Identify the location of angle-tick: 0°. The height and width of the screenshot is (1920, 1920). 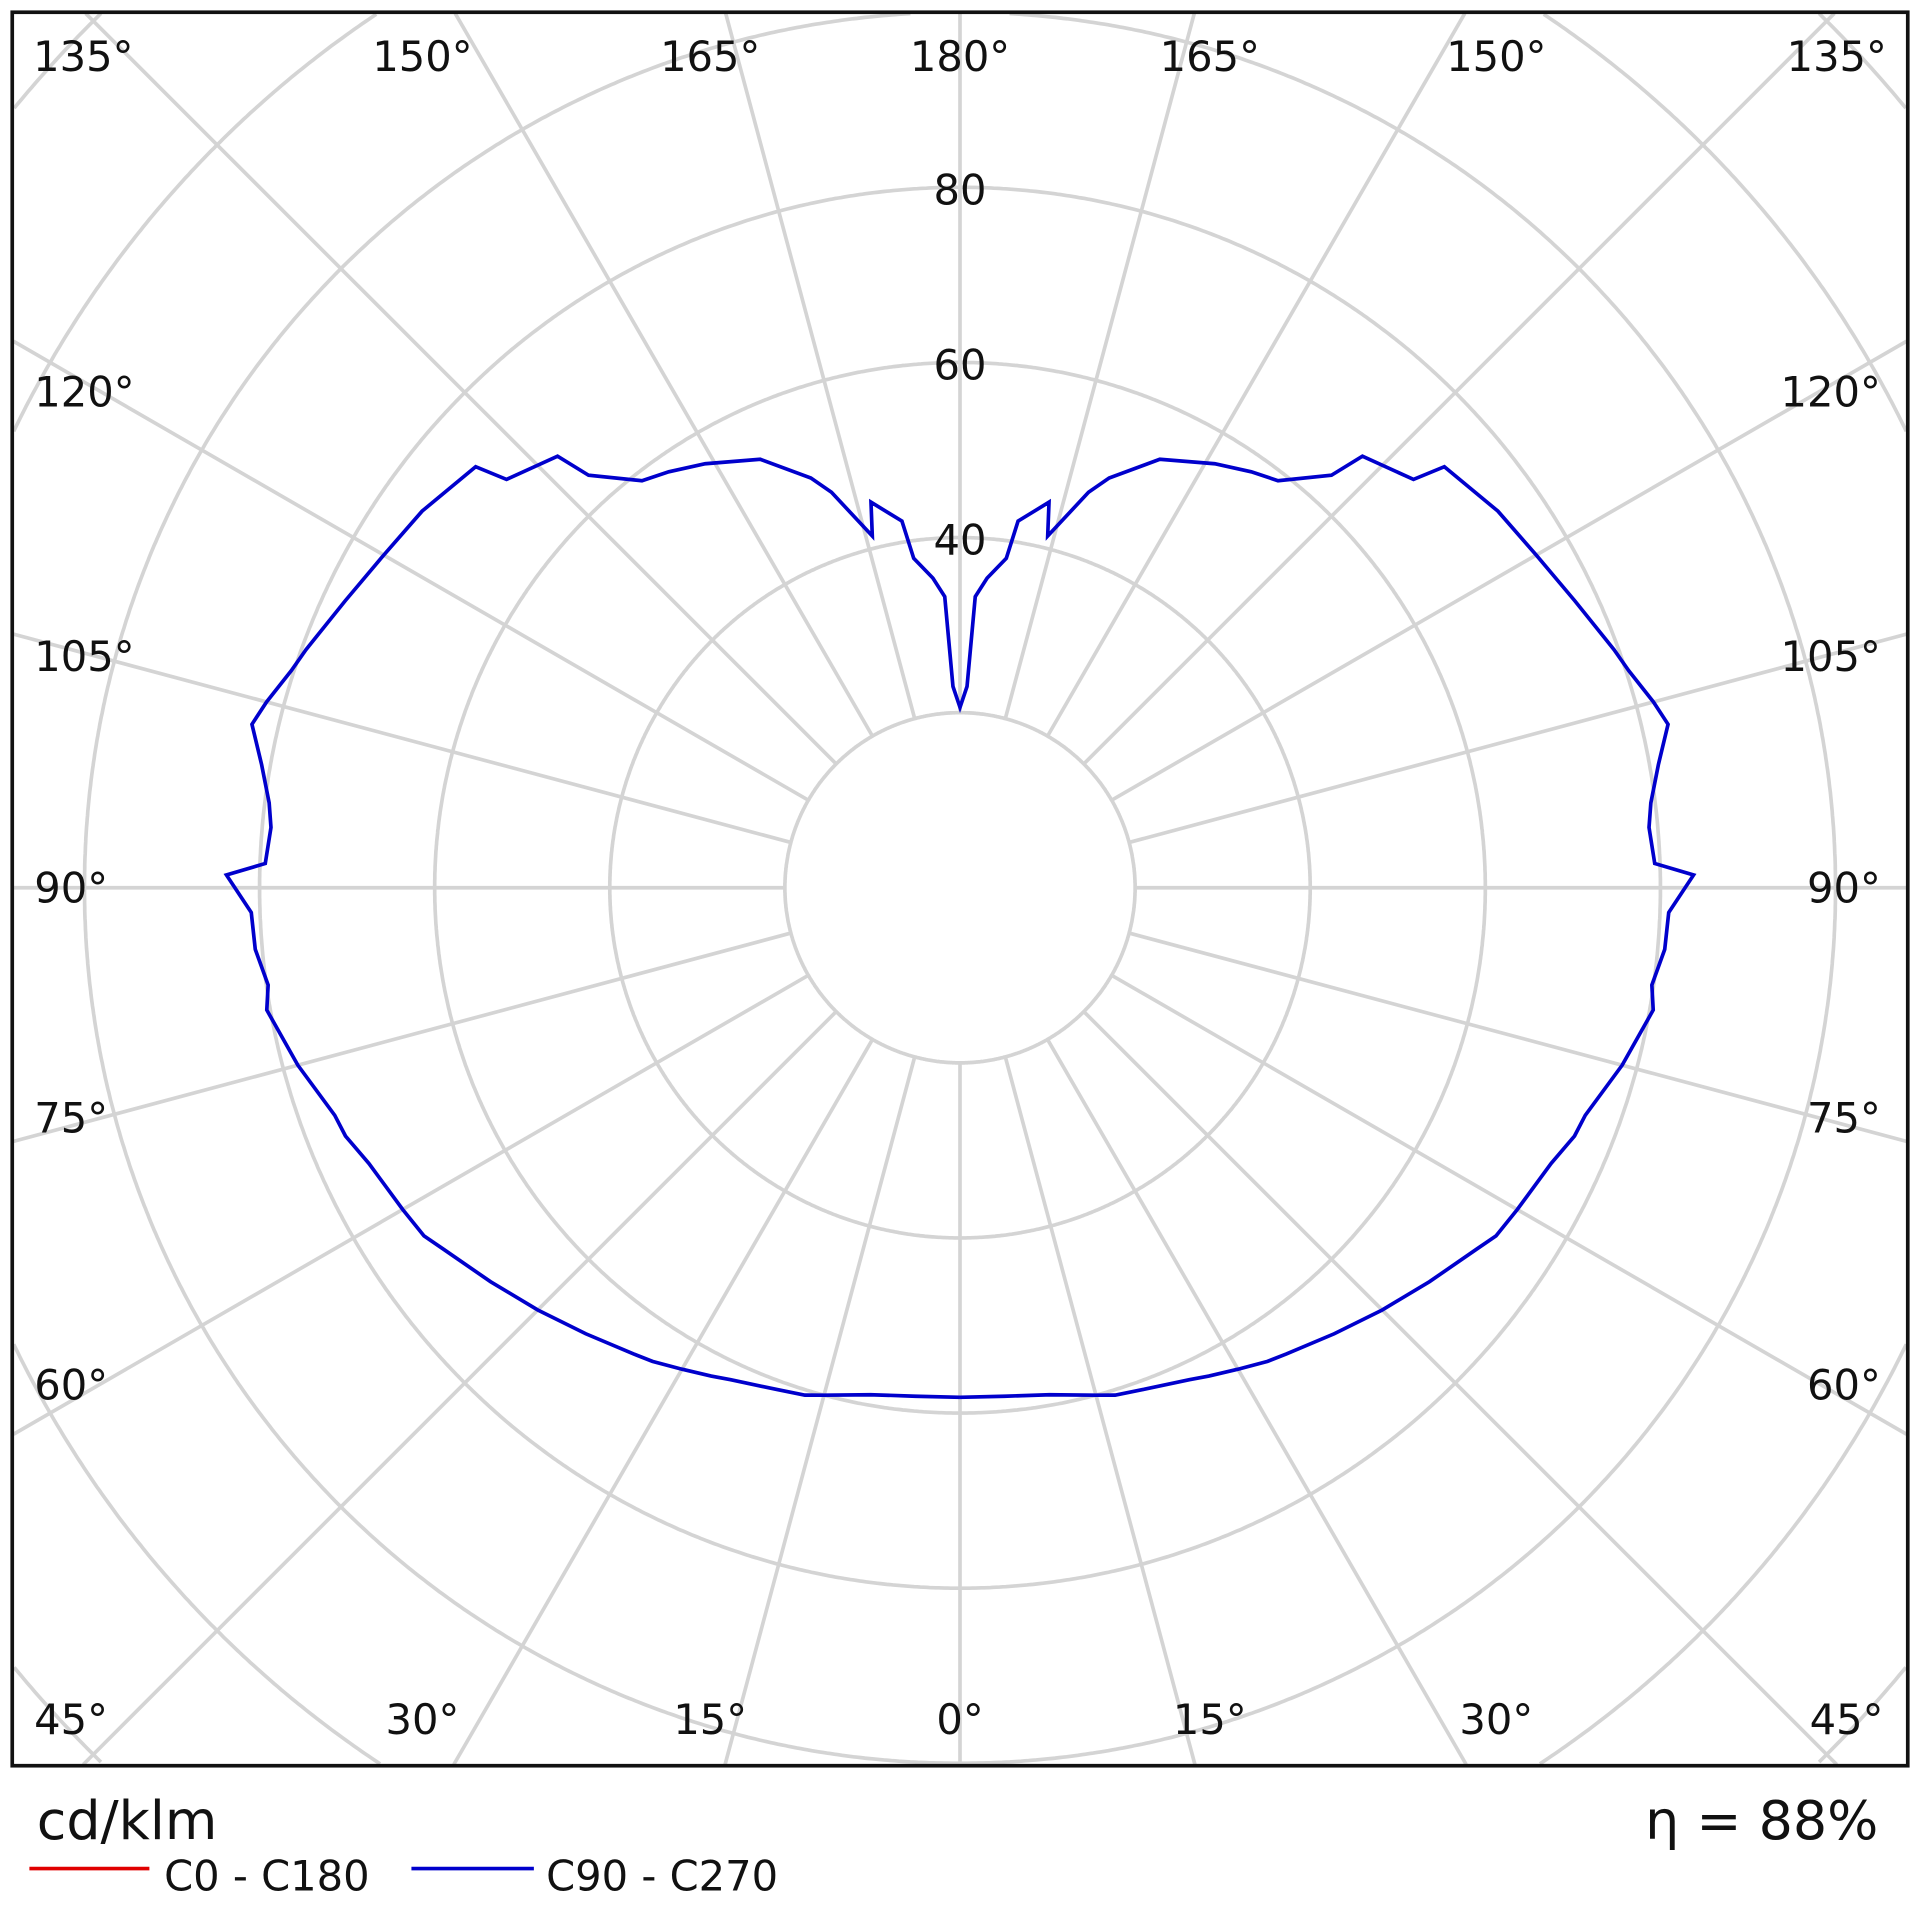
(959, 1719).